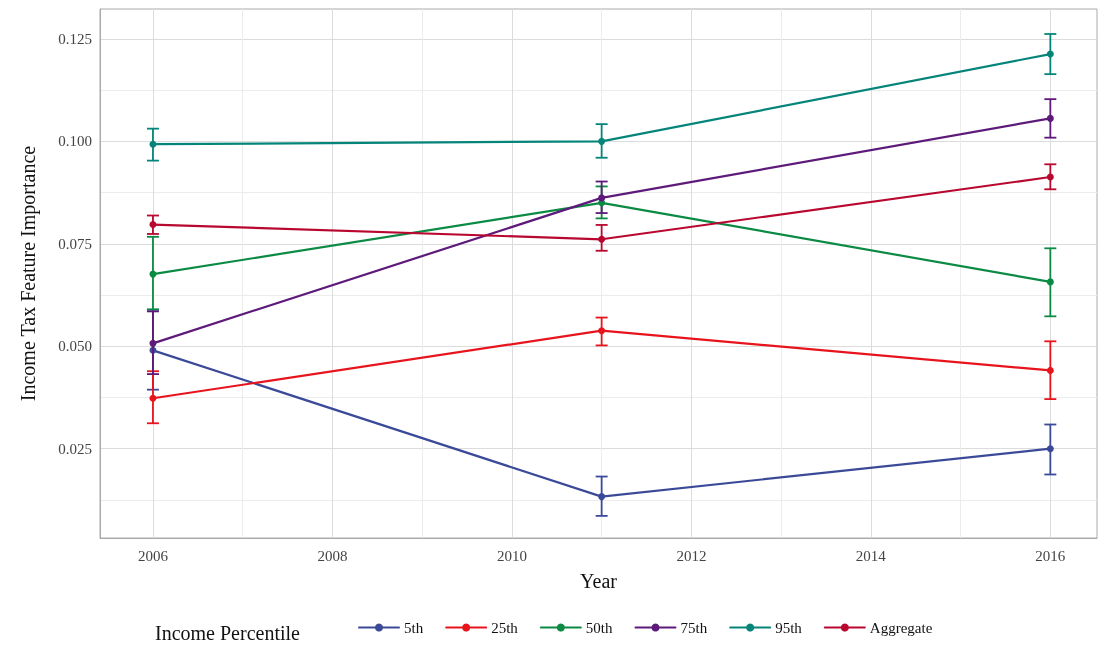 This screenshot has height=670, width=1106. What do you see at coordinates (691, 555) in the screenshot?
I see `x-tick-label: 2012` at bounding box center [691, 555].